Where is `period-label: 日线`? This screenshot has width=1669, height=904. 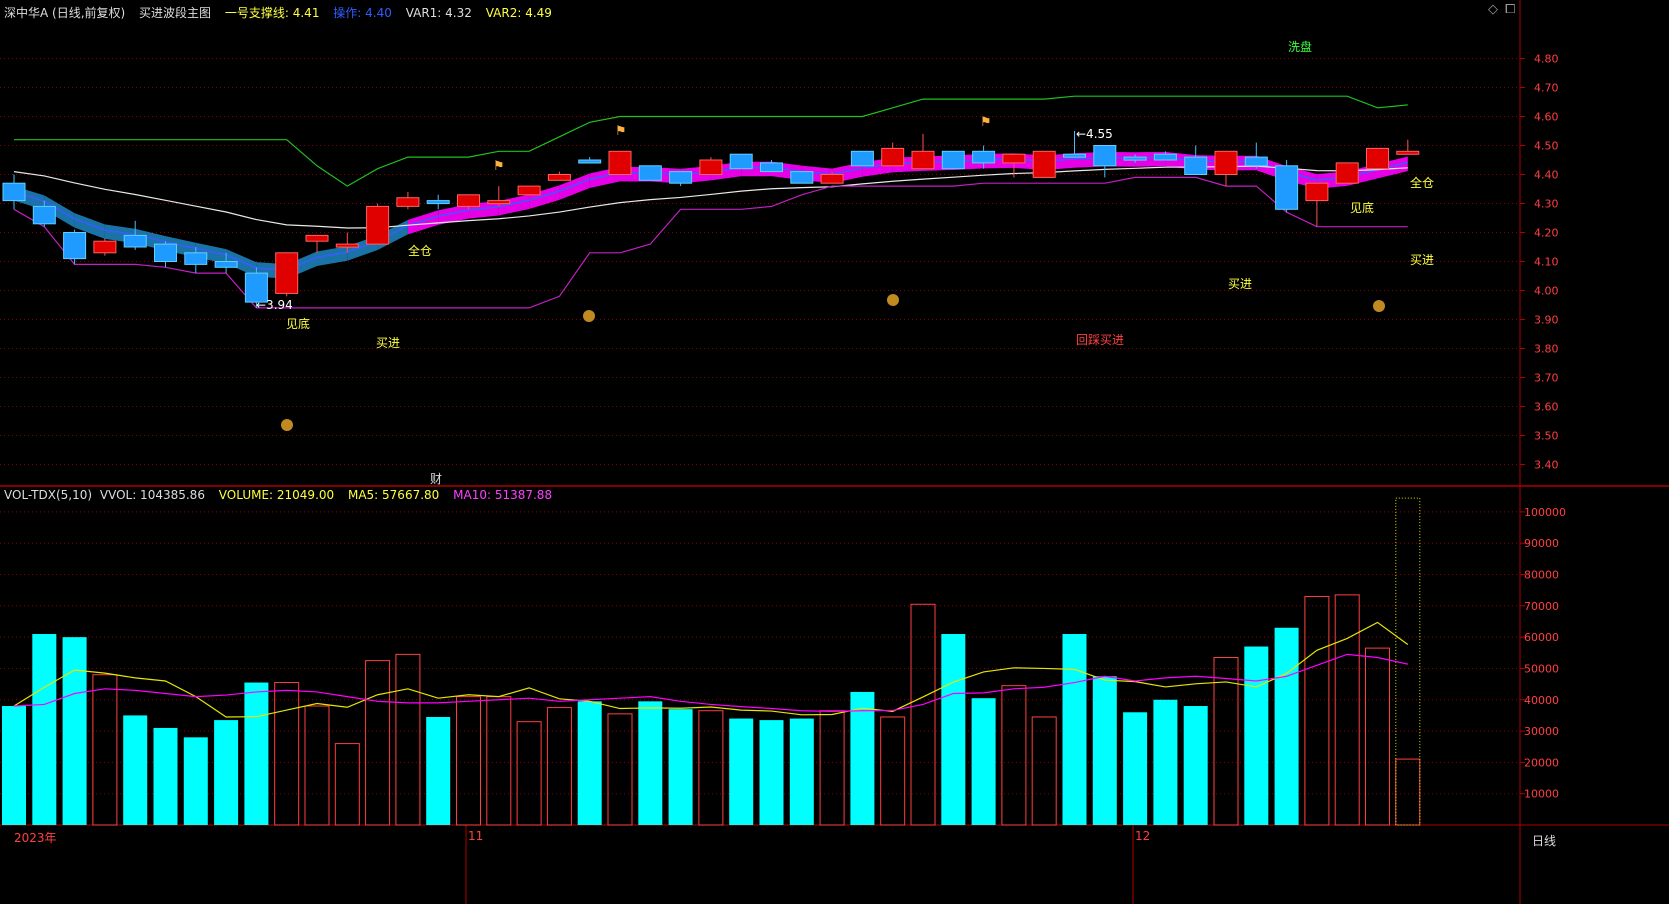
period-label: 日线 is located at coordinates (1544, 841).